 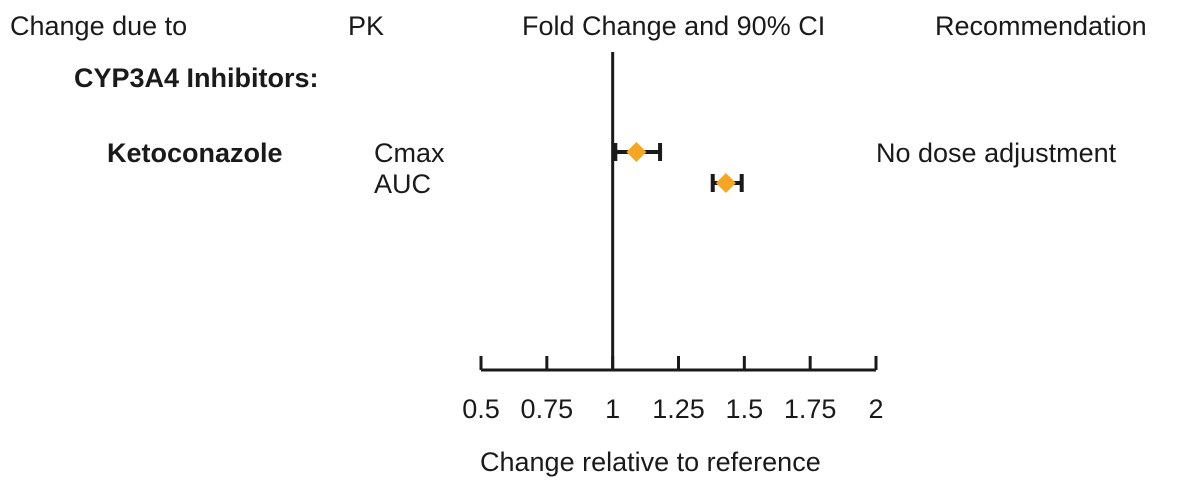 What do you see at coordinates (547, 409) in the screenshot?
I see `x-tick-label: 0.75` at bounding box center [547, 409].